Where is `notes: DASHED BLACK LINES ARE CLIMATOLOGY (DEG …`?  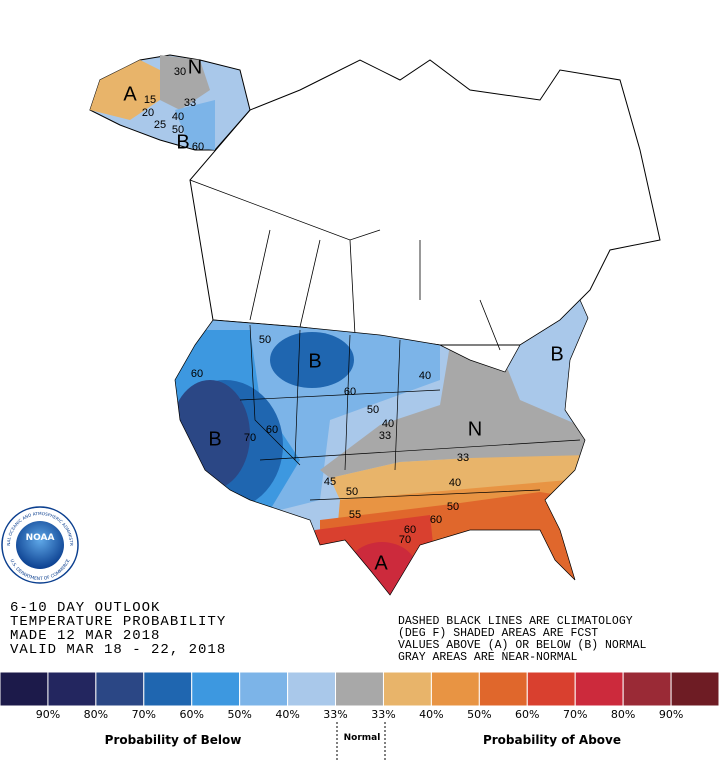 notes: DASHED BLACK LINES ARE CLIMATOLOGY (DEG … is located at coordinates (522, 639).